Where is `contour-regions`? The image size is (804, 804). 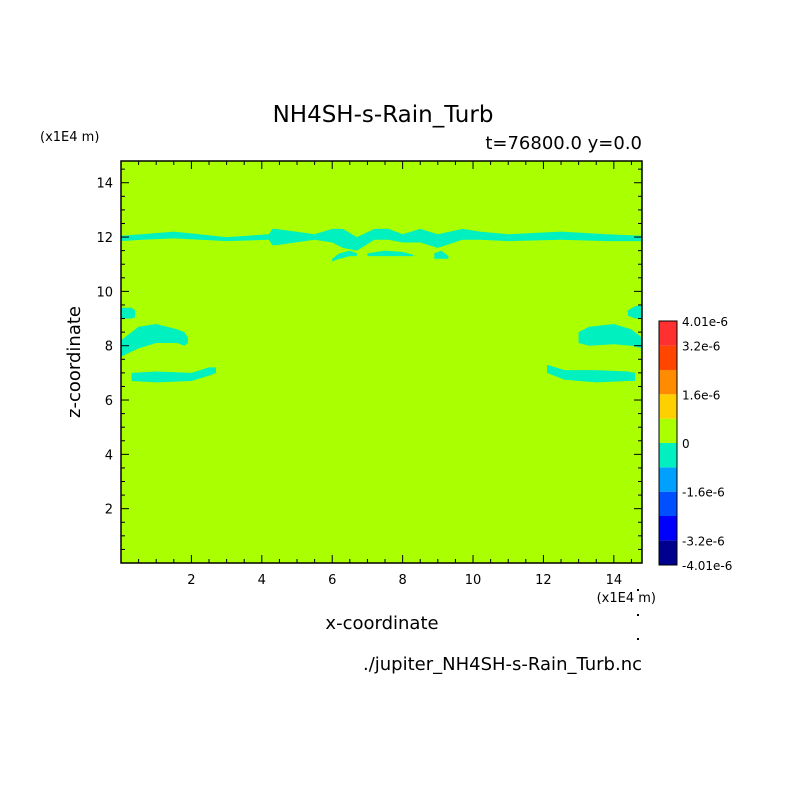
contour-regions is located at coordinates (381, 305).